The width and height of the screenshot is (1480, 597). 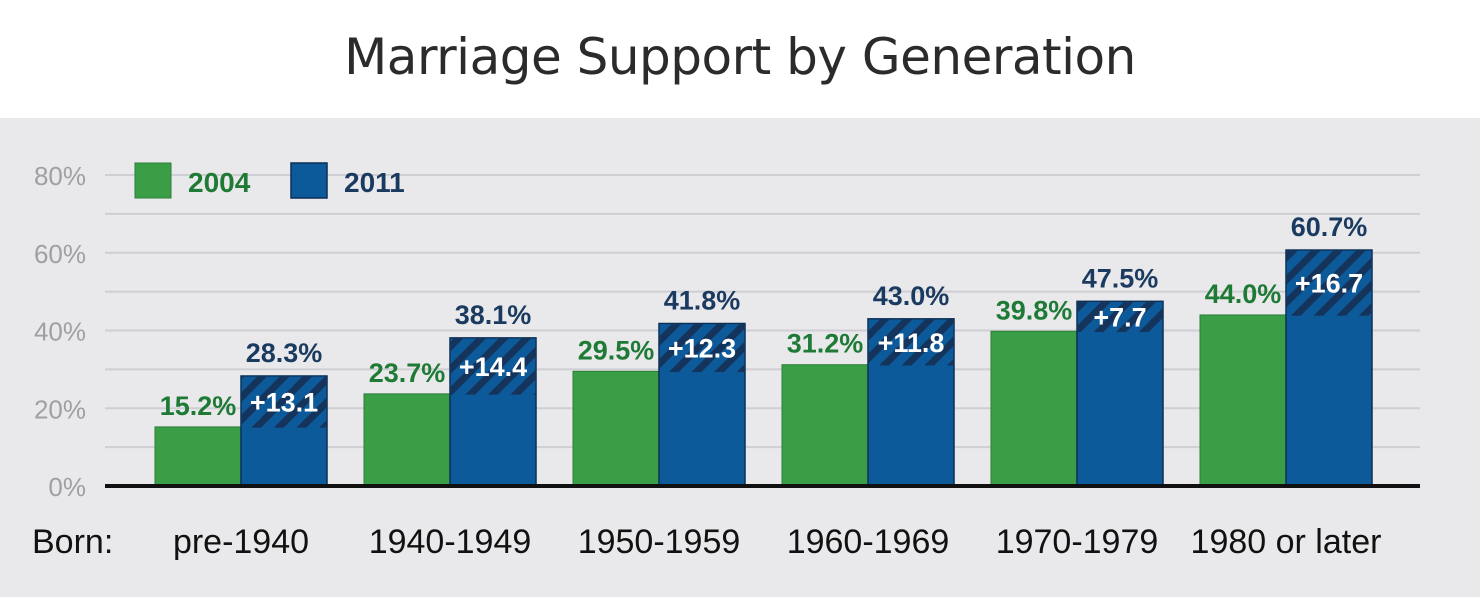 I want to click on data-label-2011: 47.5%, so click(x=1120, y=278).